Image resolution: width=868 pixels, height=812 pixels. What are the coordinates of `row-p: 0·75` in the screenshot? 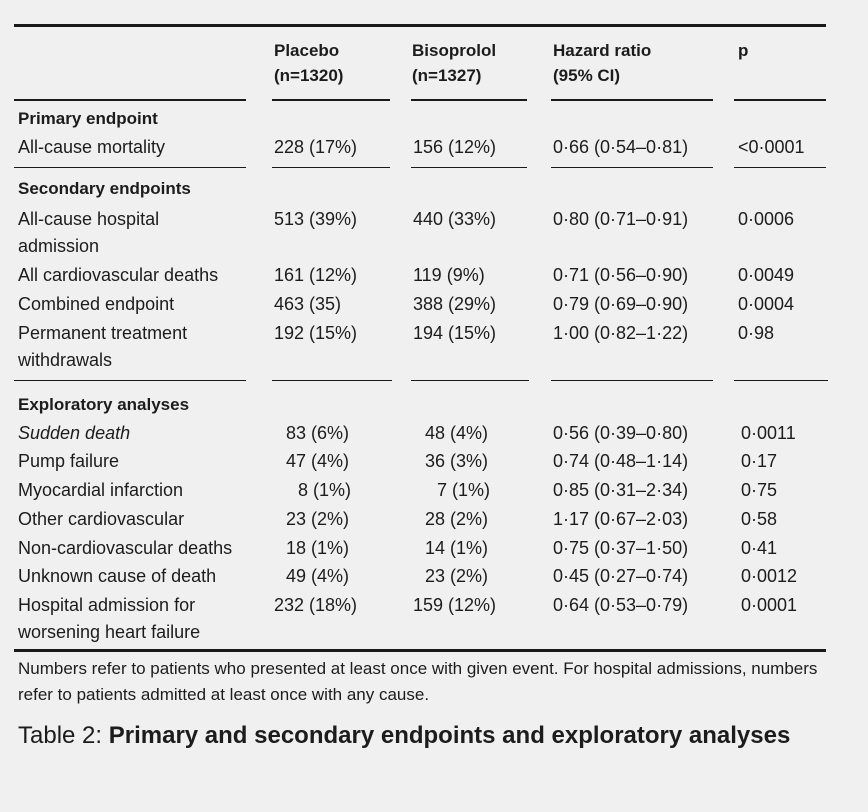 It's located at (759, 490).